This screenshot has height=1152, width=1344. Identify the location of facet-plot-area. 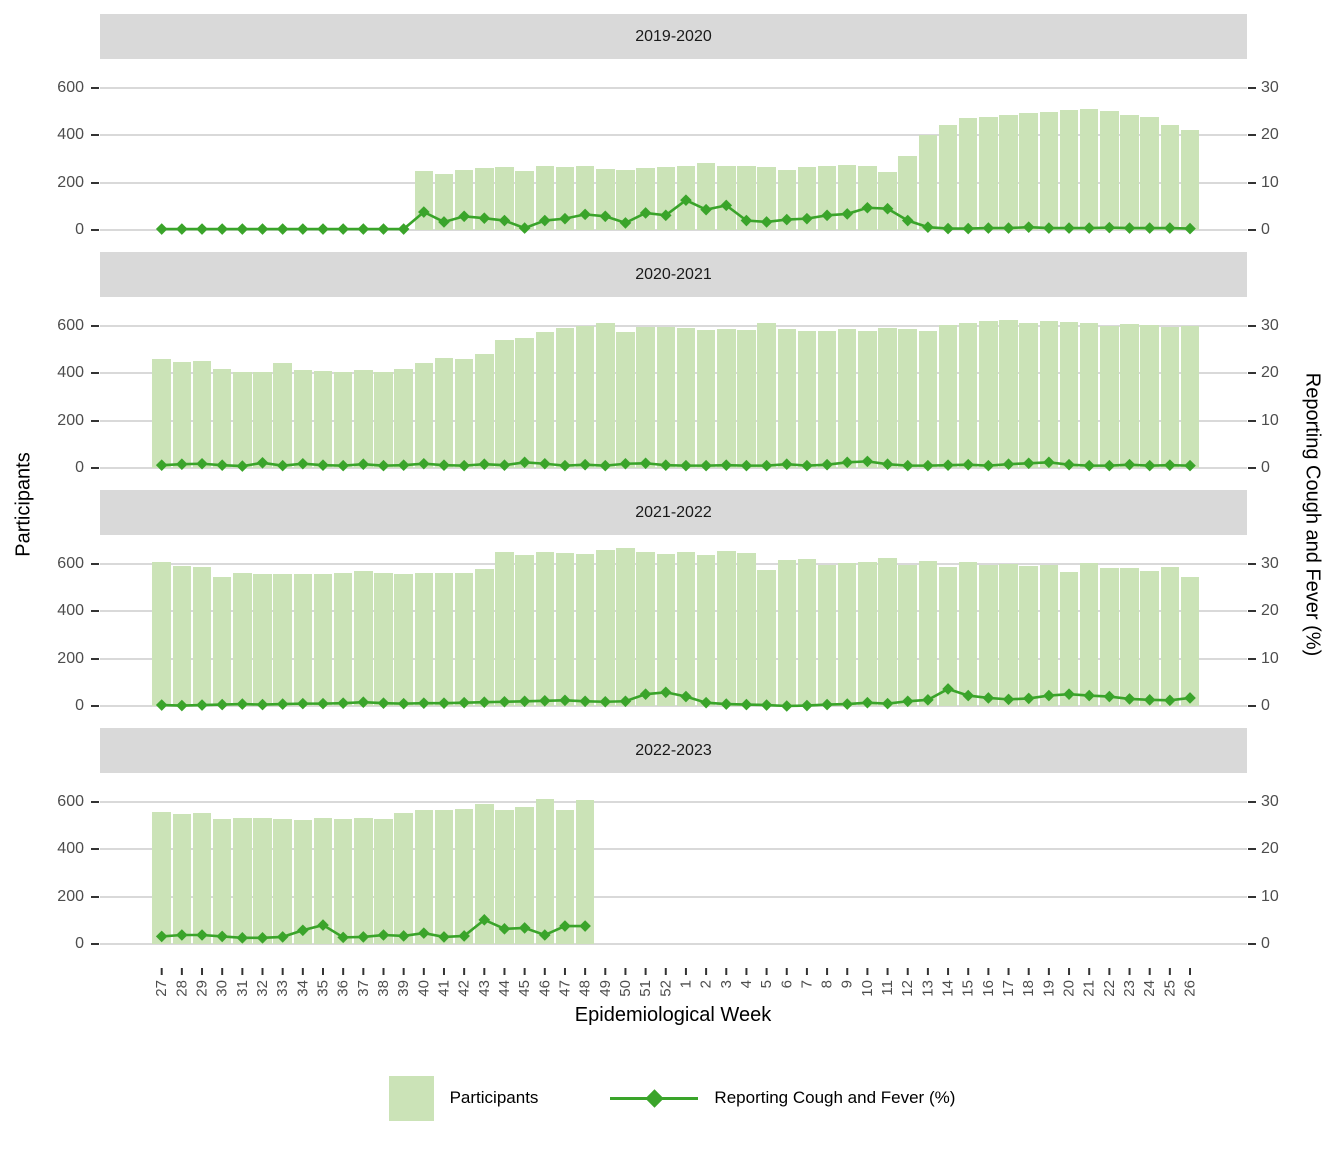
(673, 869).